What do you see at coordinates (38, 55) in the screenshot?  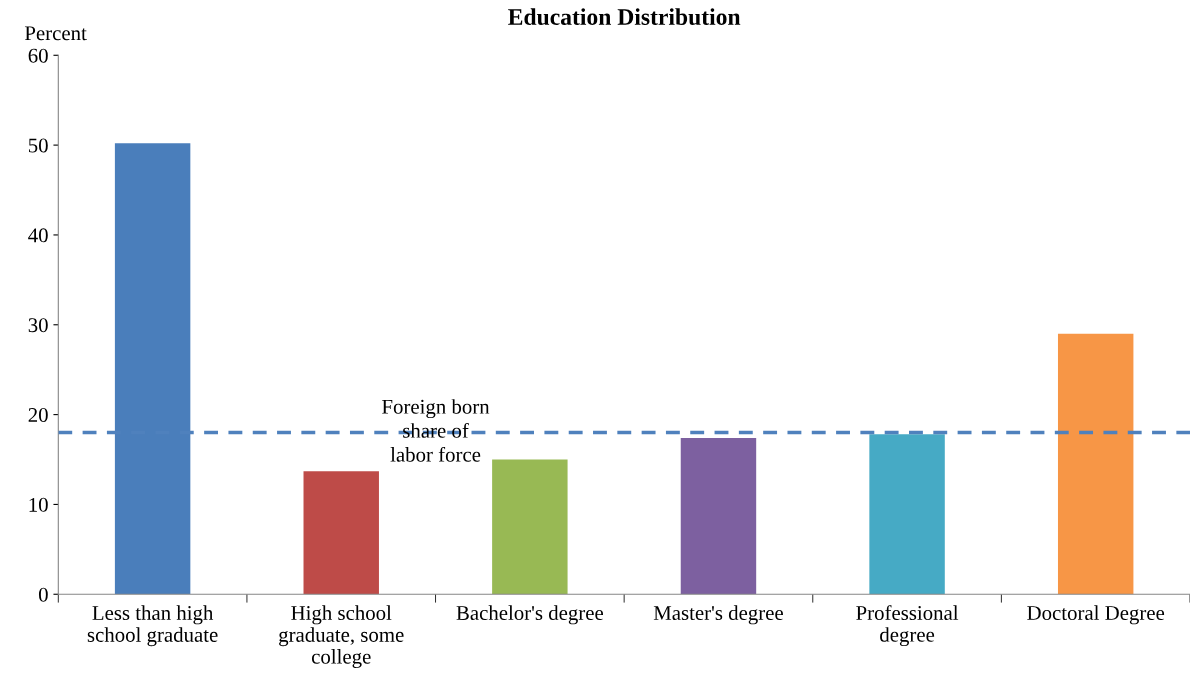 I see `y-tick-label: 60` at bounding box center [38, 55].